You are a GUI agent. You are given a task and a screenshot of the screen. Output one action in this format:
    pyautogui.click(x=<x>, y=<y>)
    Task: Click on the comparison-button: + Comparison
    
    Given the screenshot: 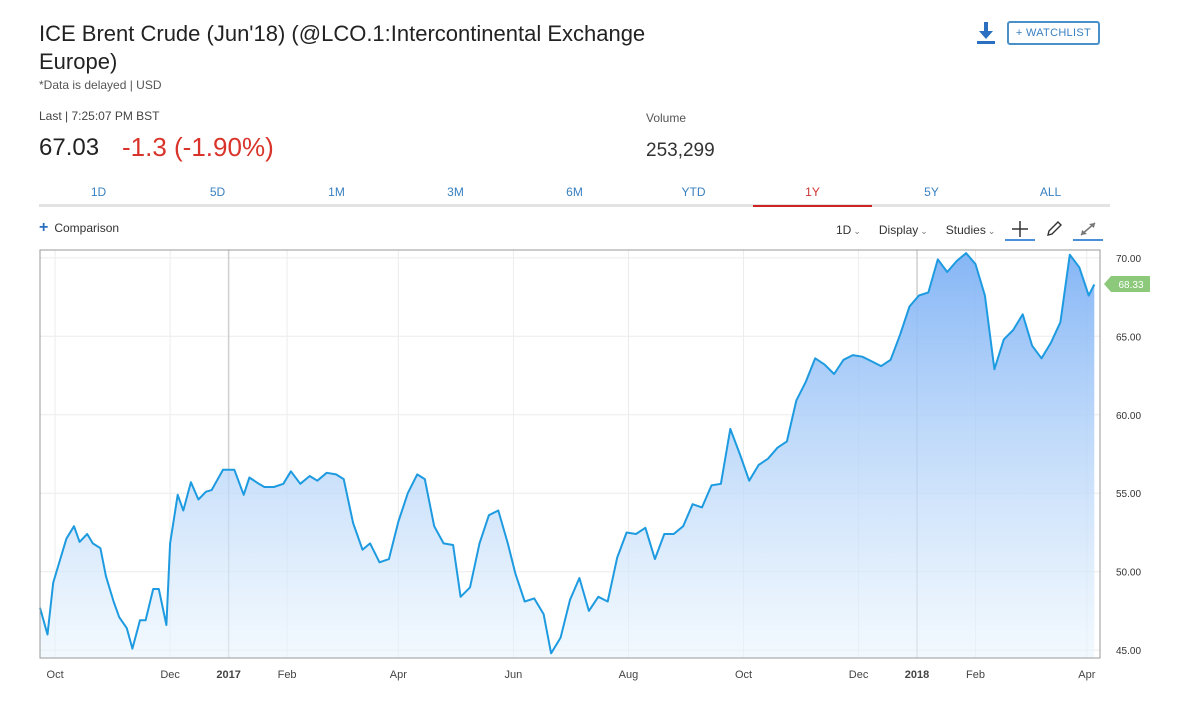 What is the action you would take?
    pyautogui.click(x=79, y=227)
    